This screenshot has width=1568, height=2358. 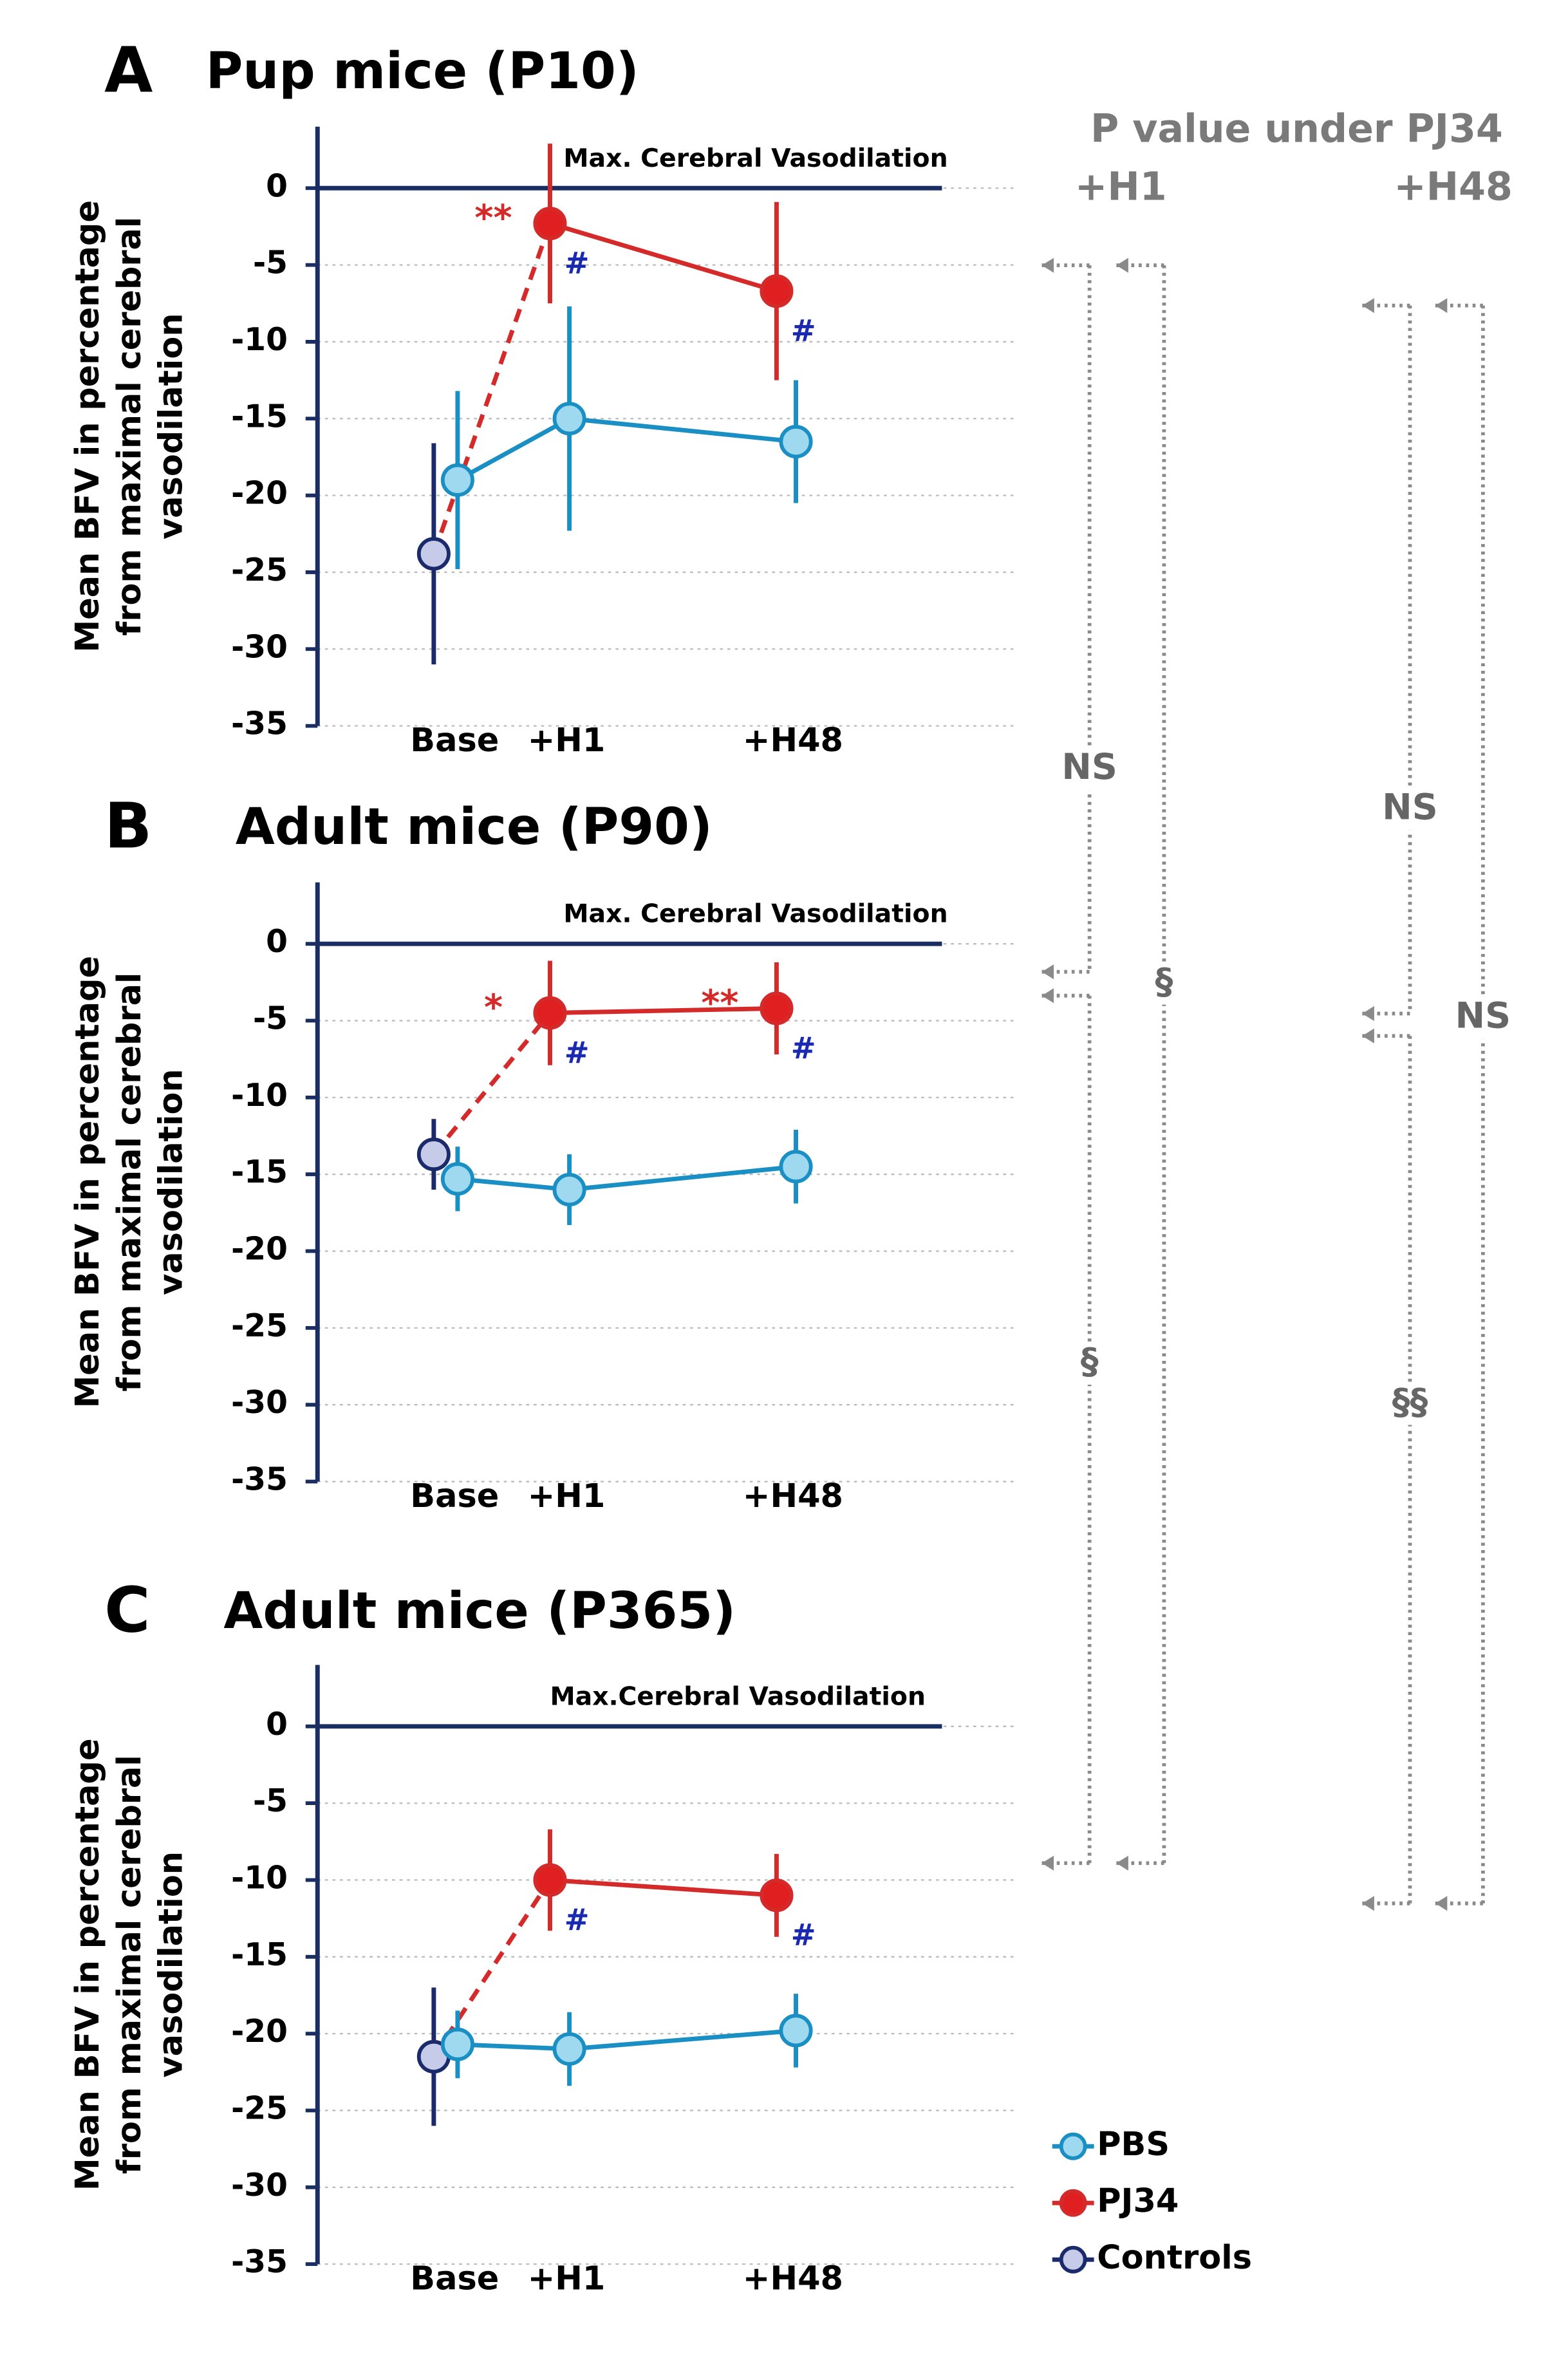 I want to click on pvalue-label: §, so click(x=1090, y=1362).